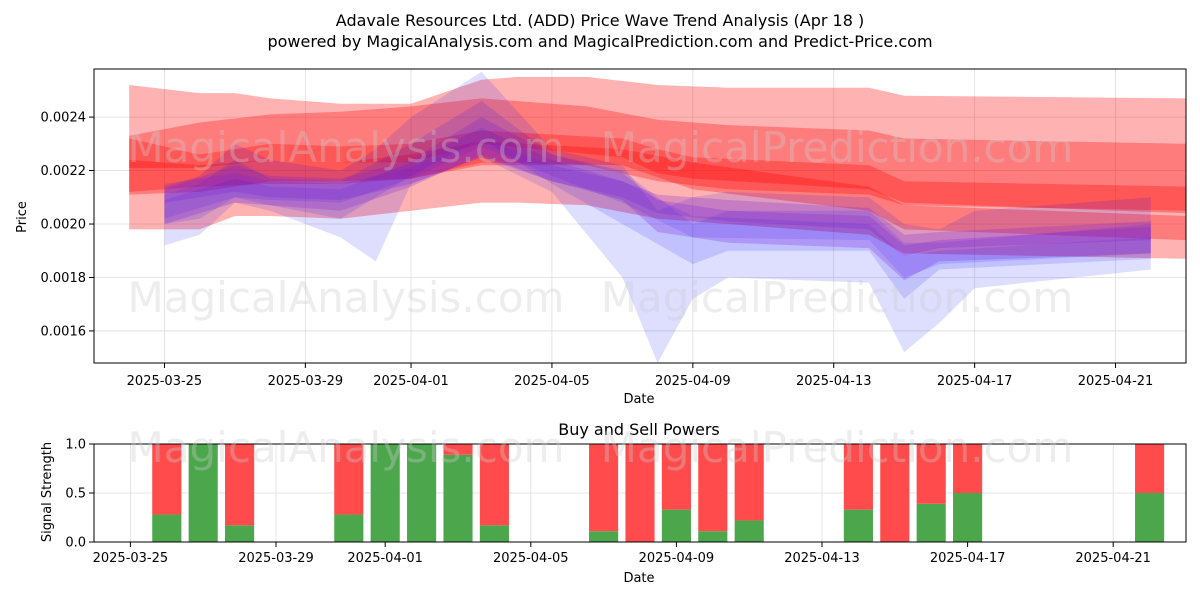  What do you see at coordinates (677, 558) in the screenshot?
I see `signal-x-tick-label: 2025-04-09` at bounding box center [677, 558].